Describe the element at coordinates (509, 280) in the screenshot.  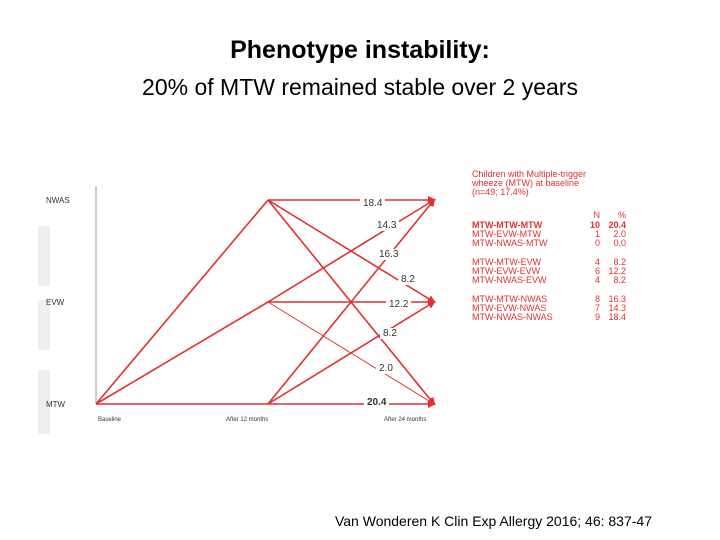
I see `legend-path: MTW-NWAS-EVW` at that location.